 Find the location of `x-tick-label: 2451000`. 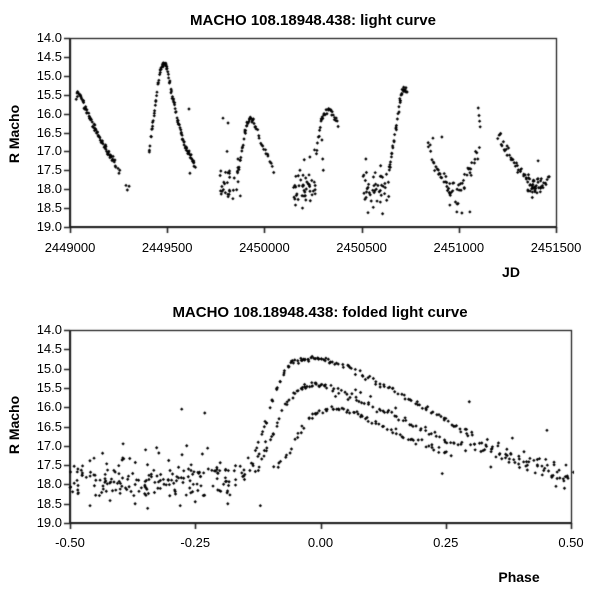

x-tick-label: 2451000 is located at coordinates (459, 247).